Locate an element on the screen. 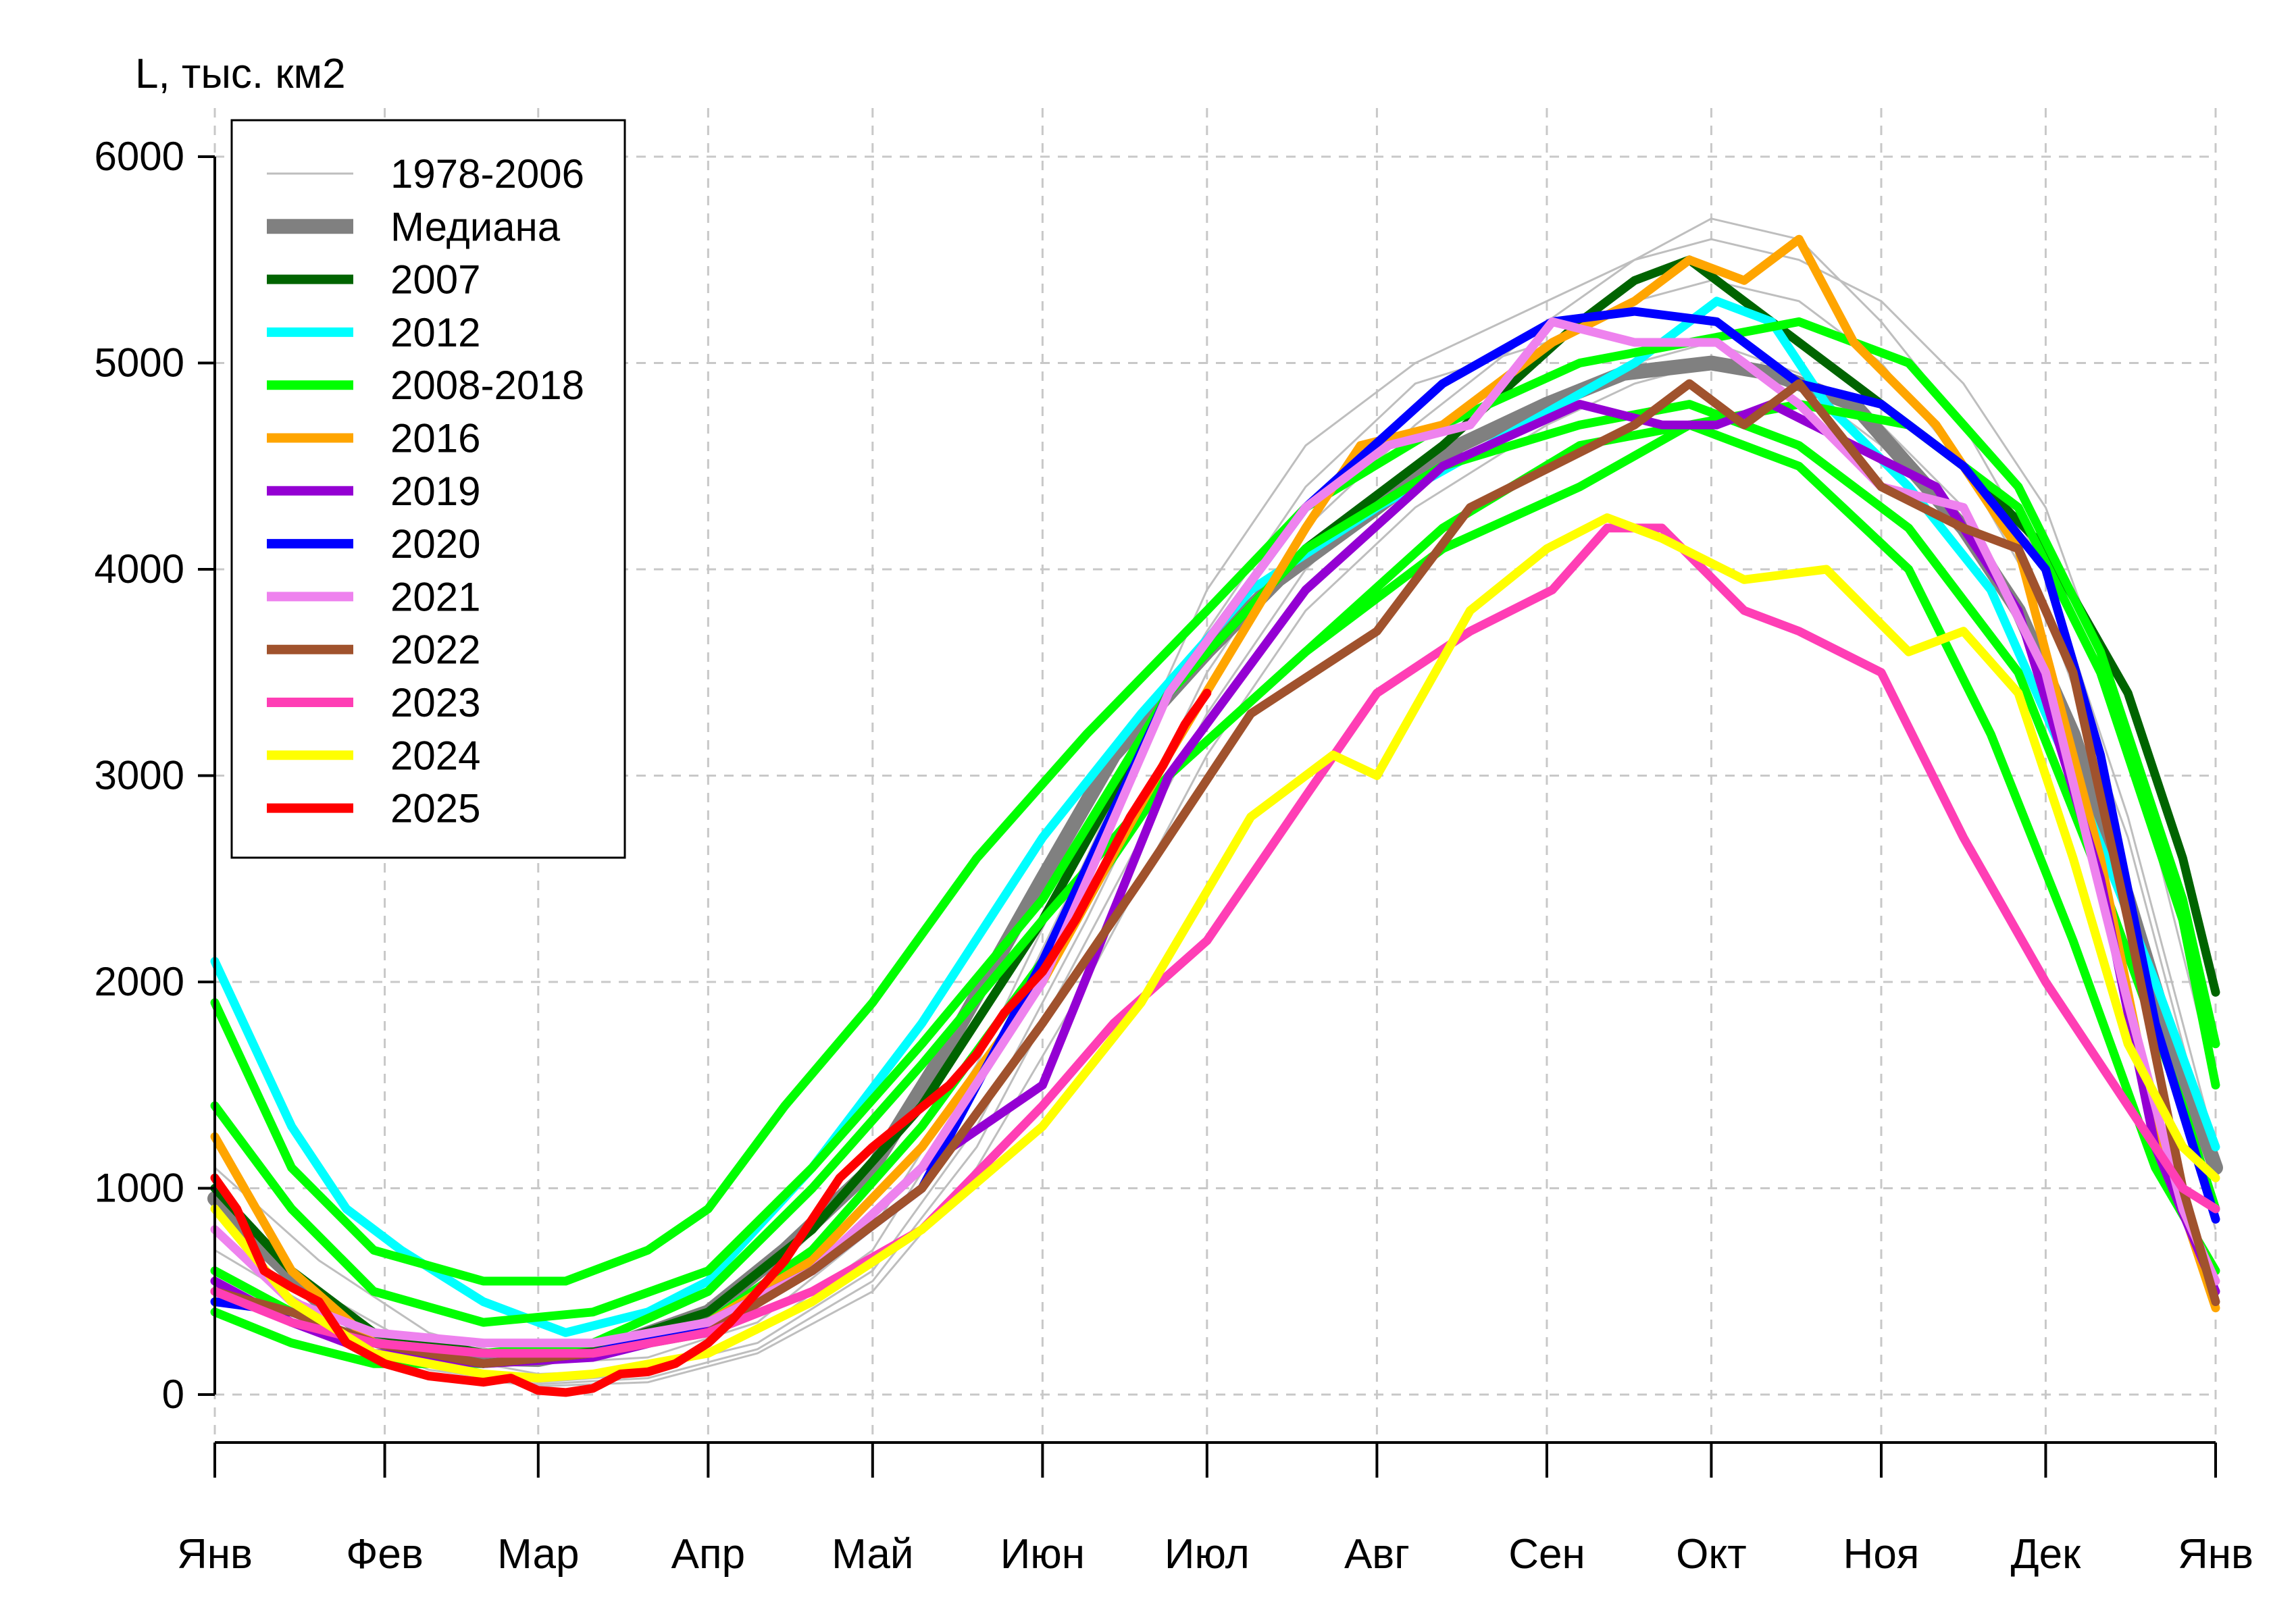 The height and width of the screenshot is (1610, 2296). x-tick-label: Июн is located at coordinates (1042, 1554).